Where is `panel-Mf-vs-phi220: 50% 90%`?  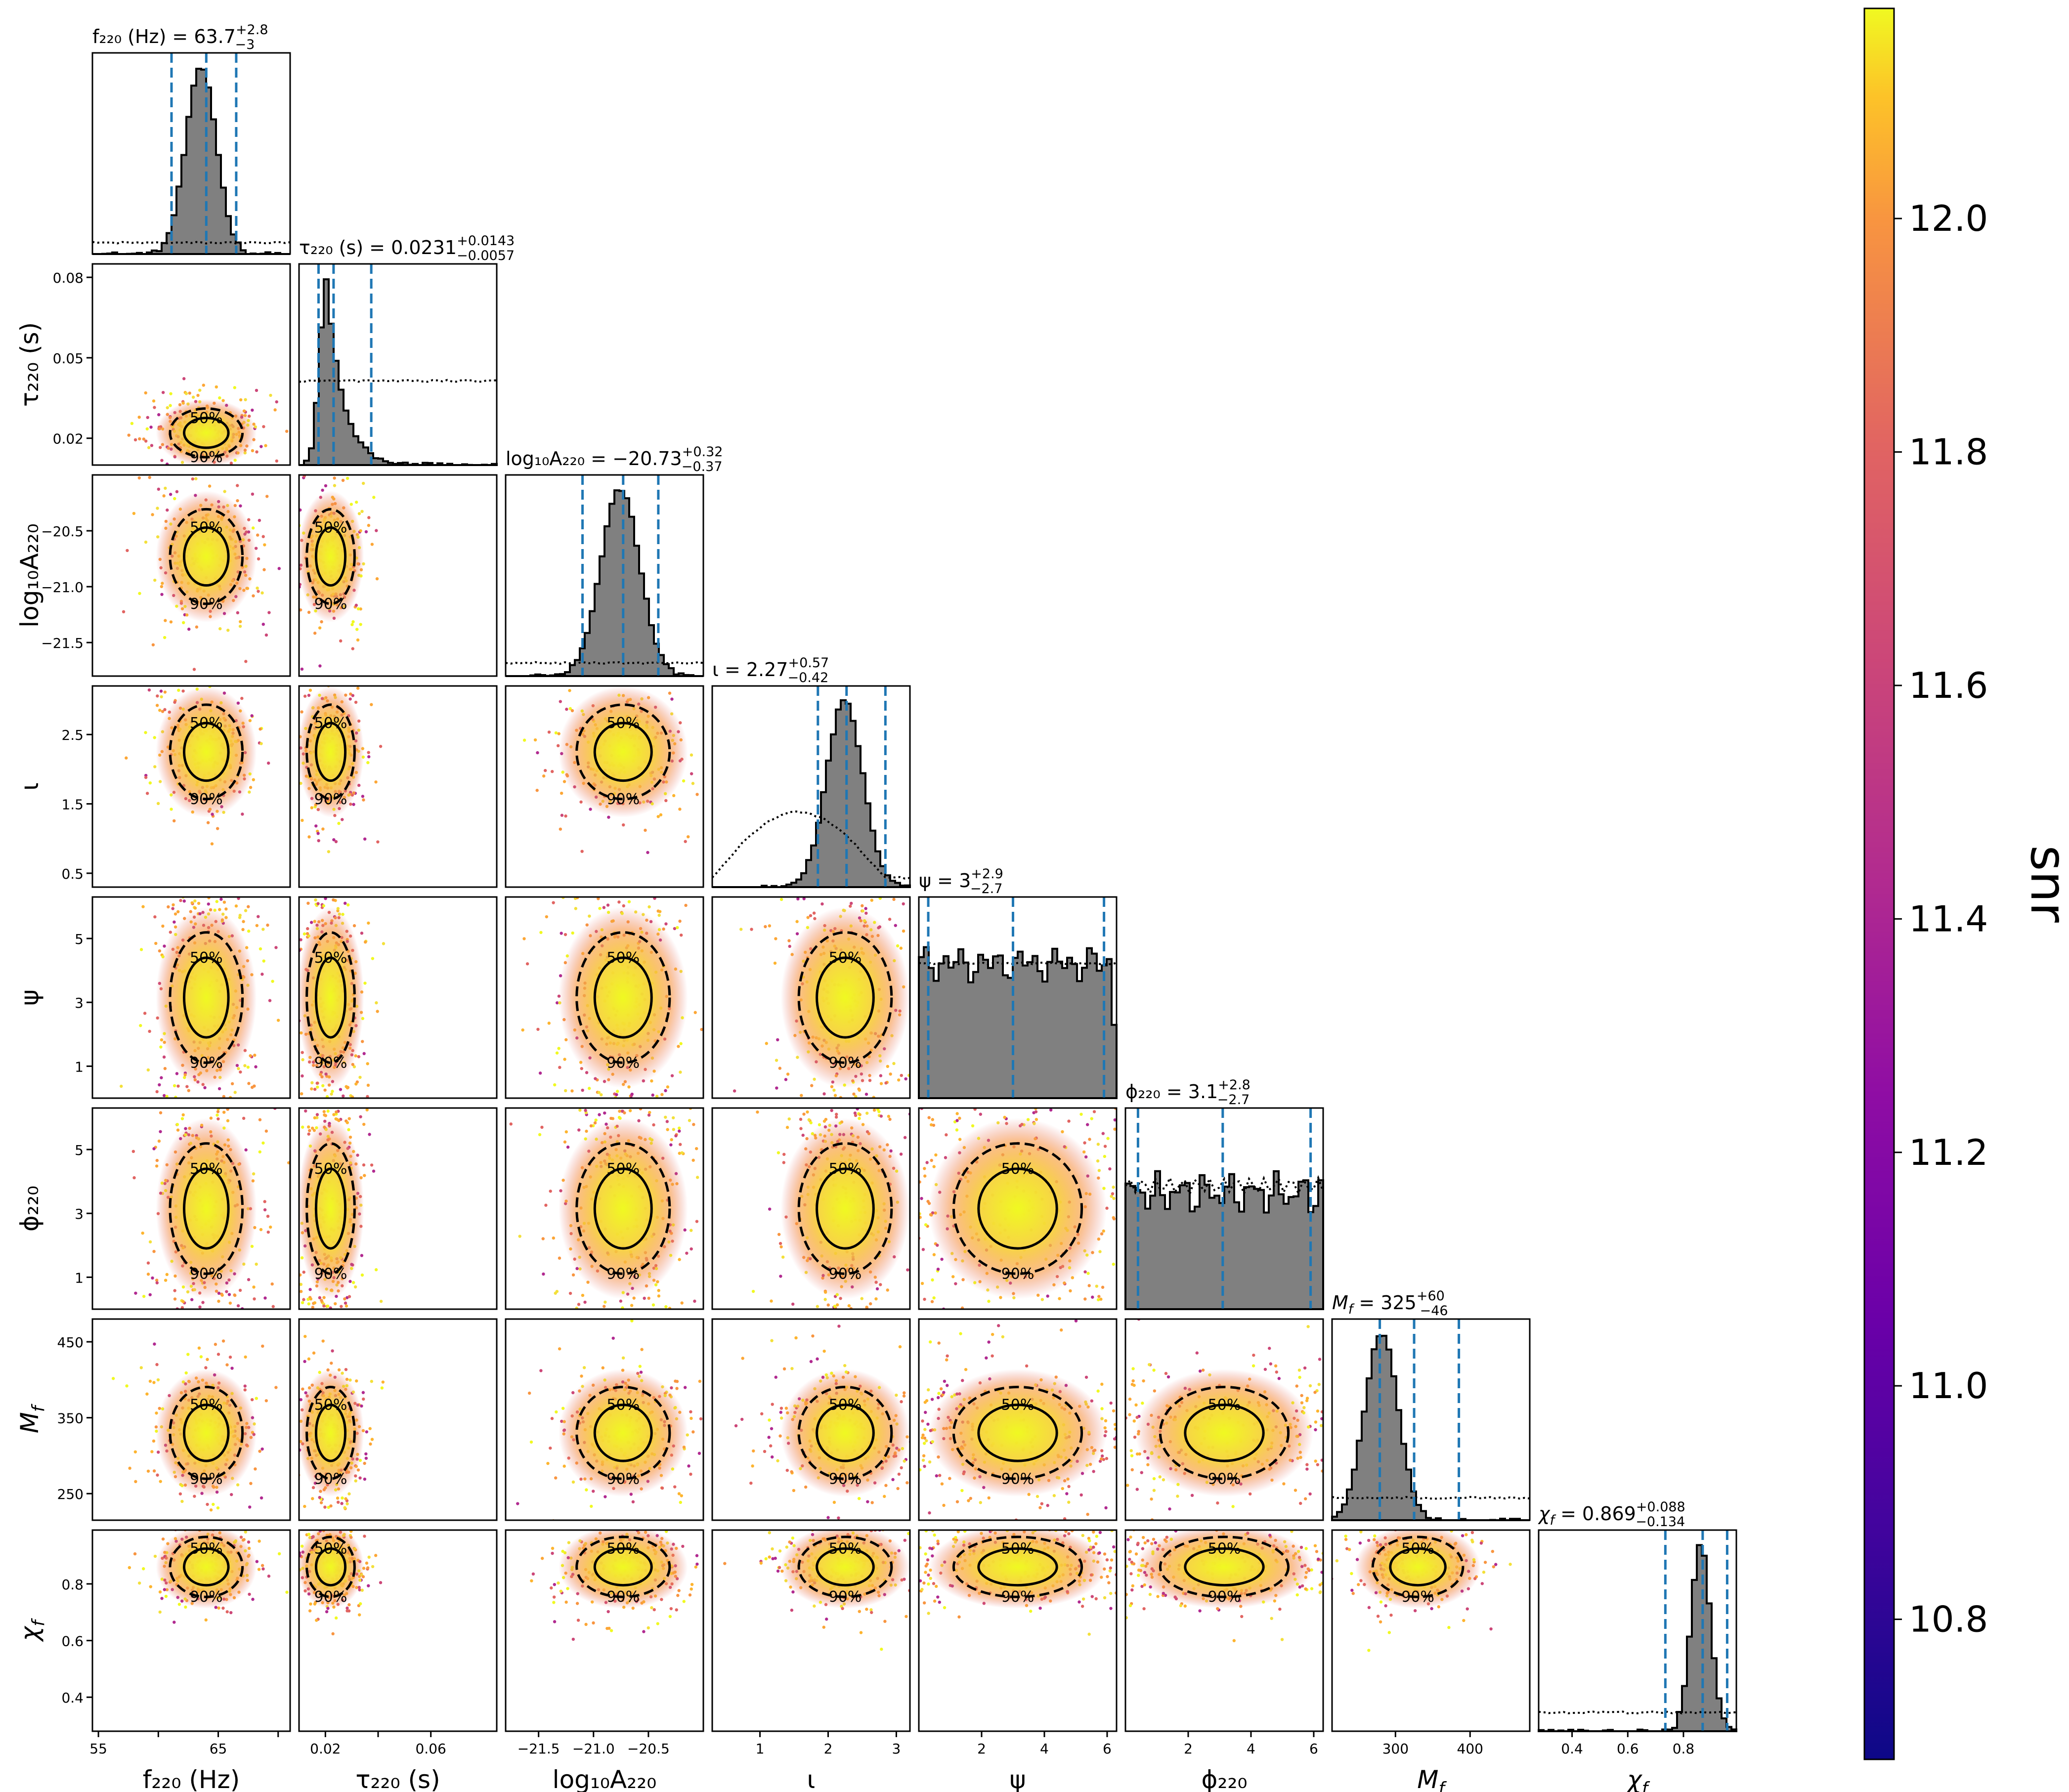
panel-Mf-vs-phi220: 50% 90% is located at coordinates (1224, 1419).